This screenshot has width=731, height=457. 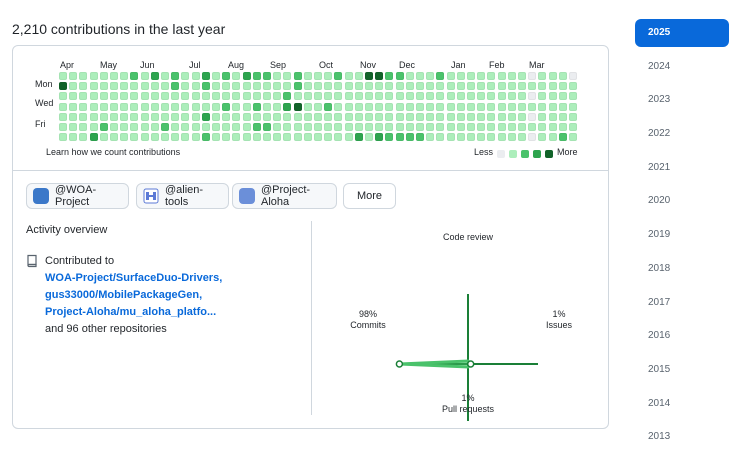 I want to click on year-link-2017: 2017, so click(x=659, y=302).